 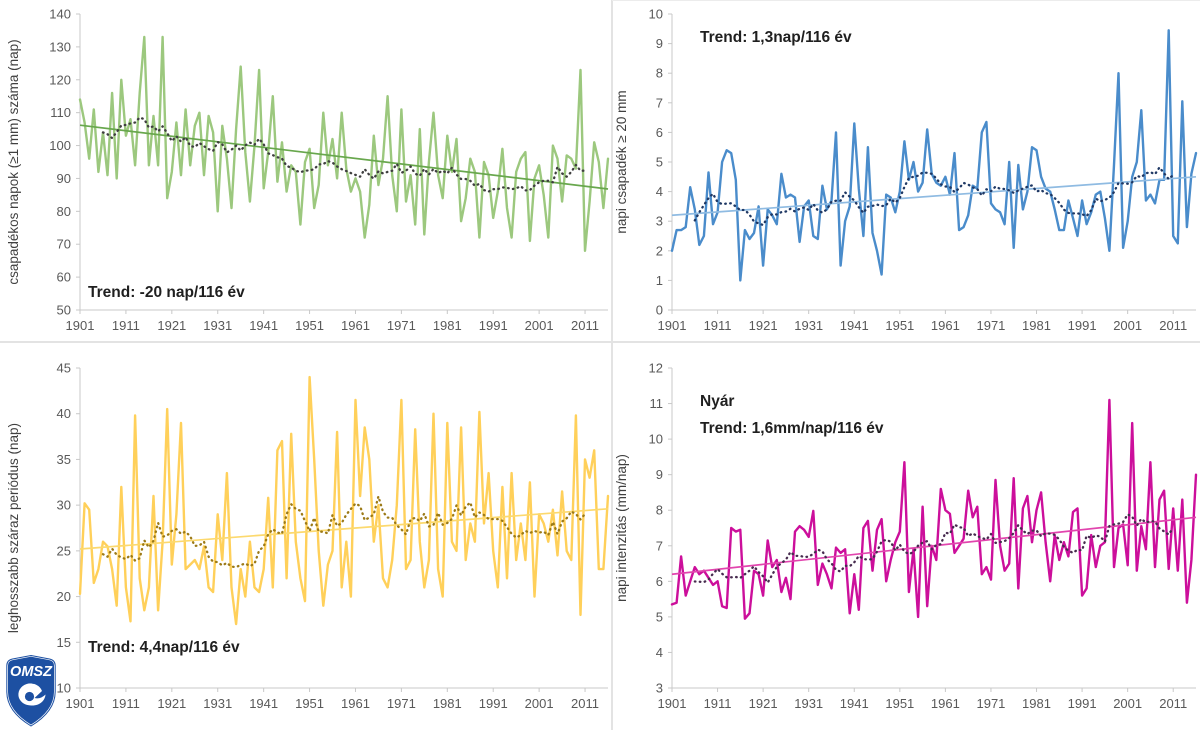 What do you see at coordinates (657, 403) in the screenshot?
I see `y-tick-label: 11` at bounding box center [657, 403].